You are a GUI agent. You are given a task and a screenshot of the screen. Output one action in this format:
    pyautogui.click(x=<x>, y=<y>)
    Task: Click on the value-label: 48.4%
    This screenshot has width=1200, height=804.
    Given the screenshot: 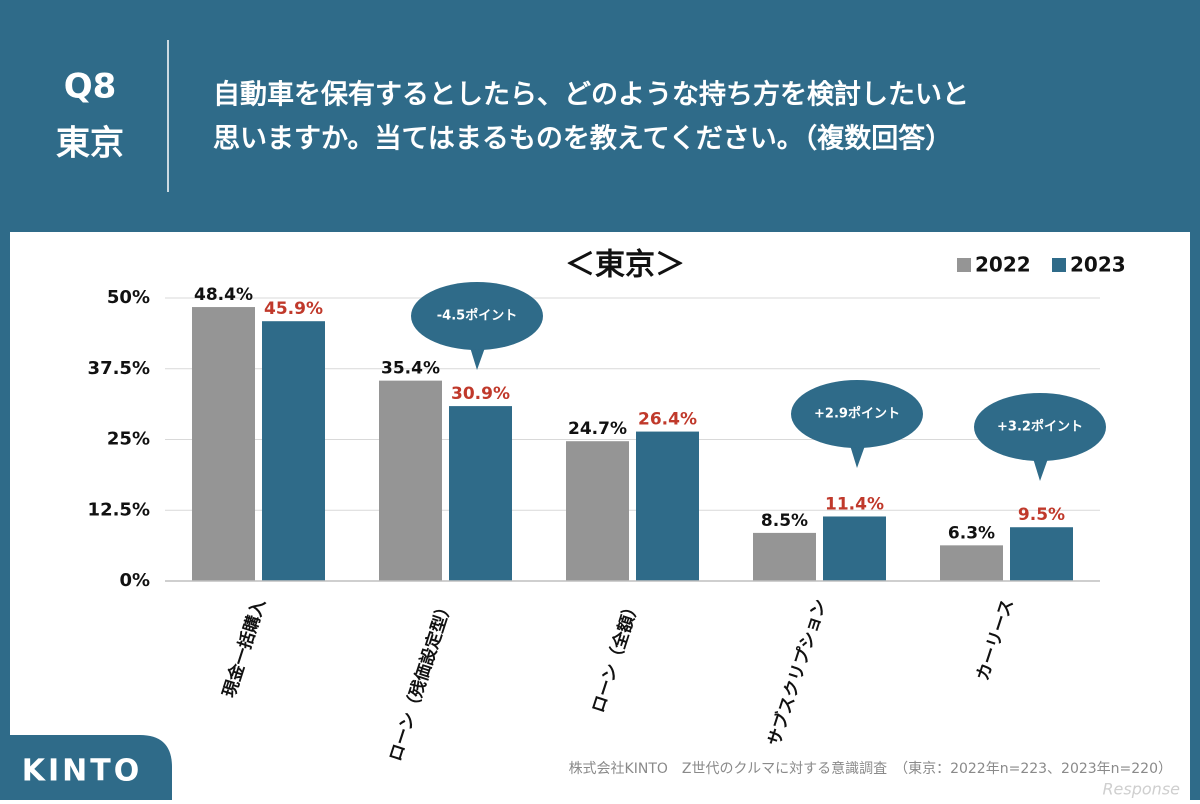 What is the action you would take?
    pyautogui.click(x=223, y=295)
    